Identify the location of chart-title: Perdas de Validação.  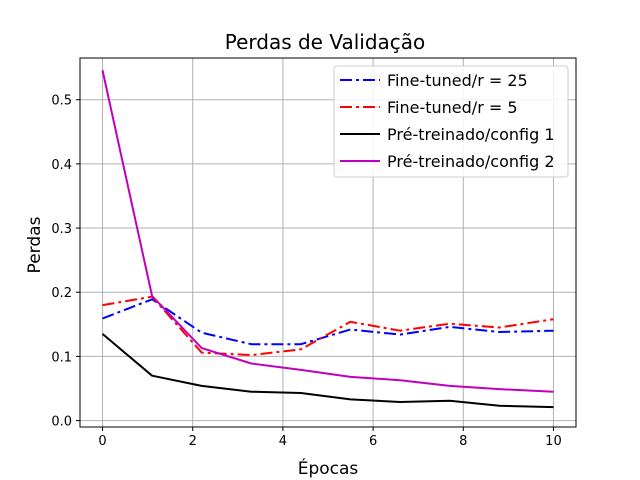
(325, 42).